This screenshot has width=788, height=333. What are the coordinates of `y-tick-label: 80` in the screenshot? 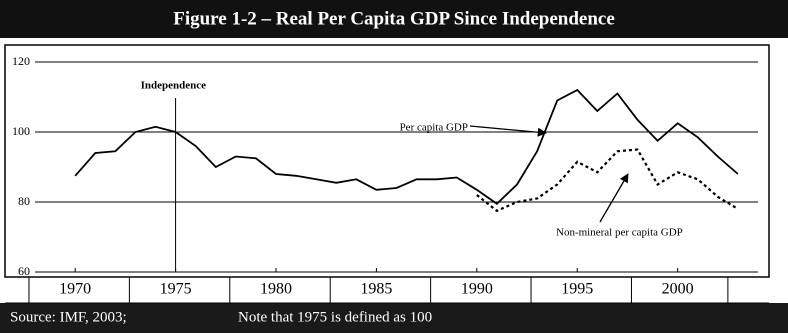 It's located at (24, 201).